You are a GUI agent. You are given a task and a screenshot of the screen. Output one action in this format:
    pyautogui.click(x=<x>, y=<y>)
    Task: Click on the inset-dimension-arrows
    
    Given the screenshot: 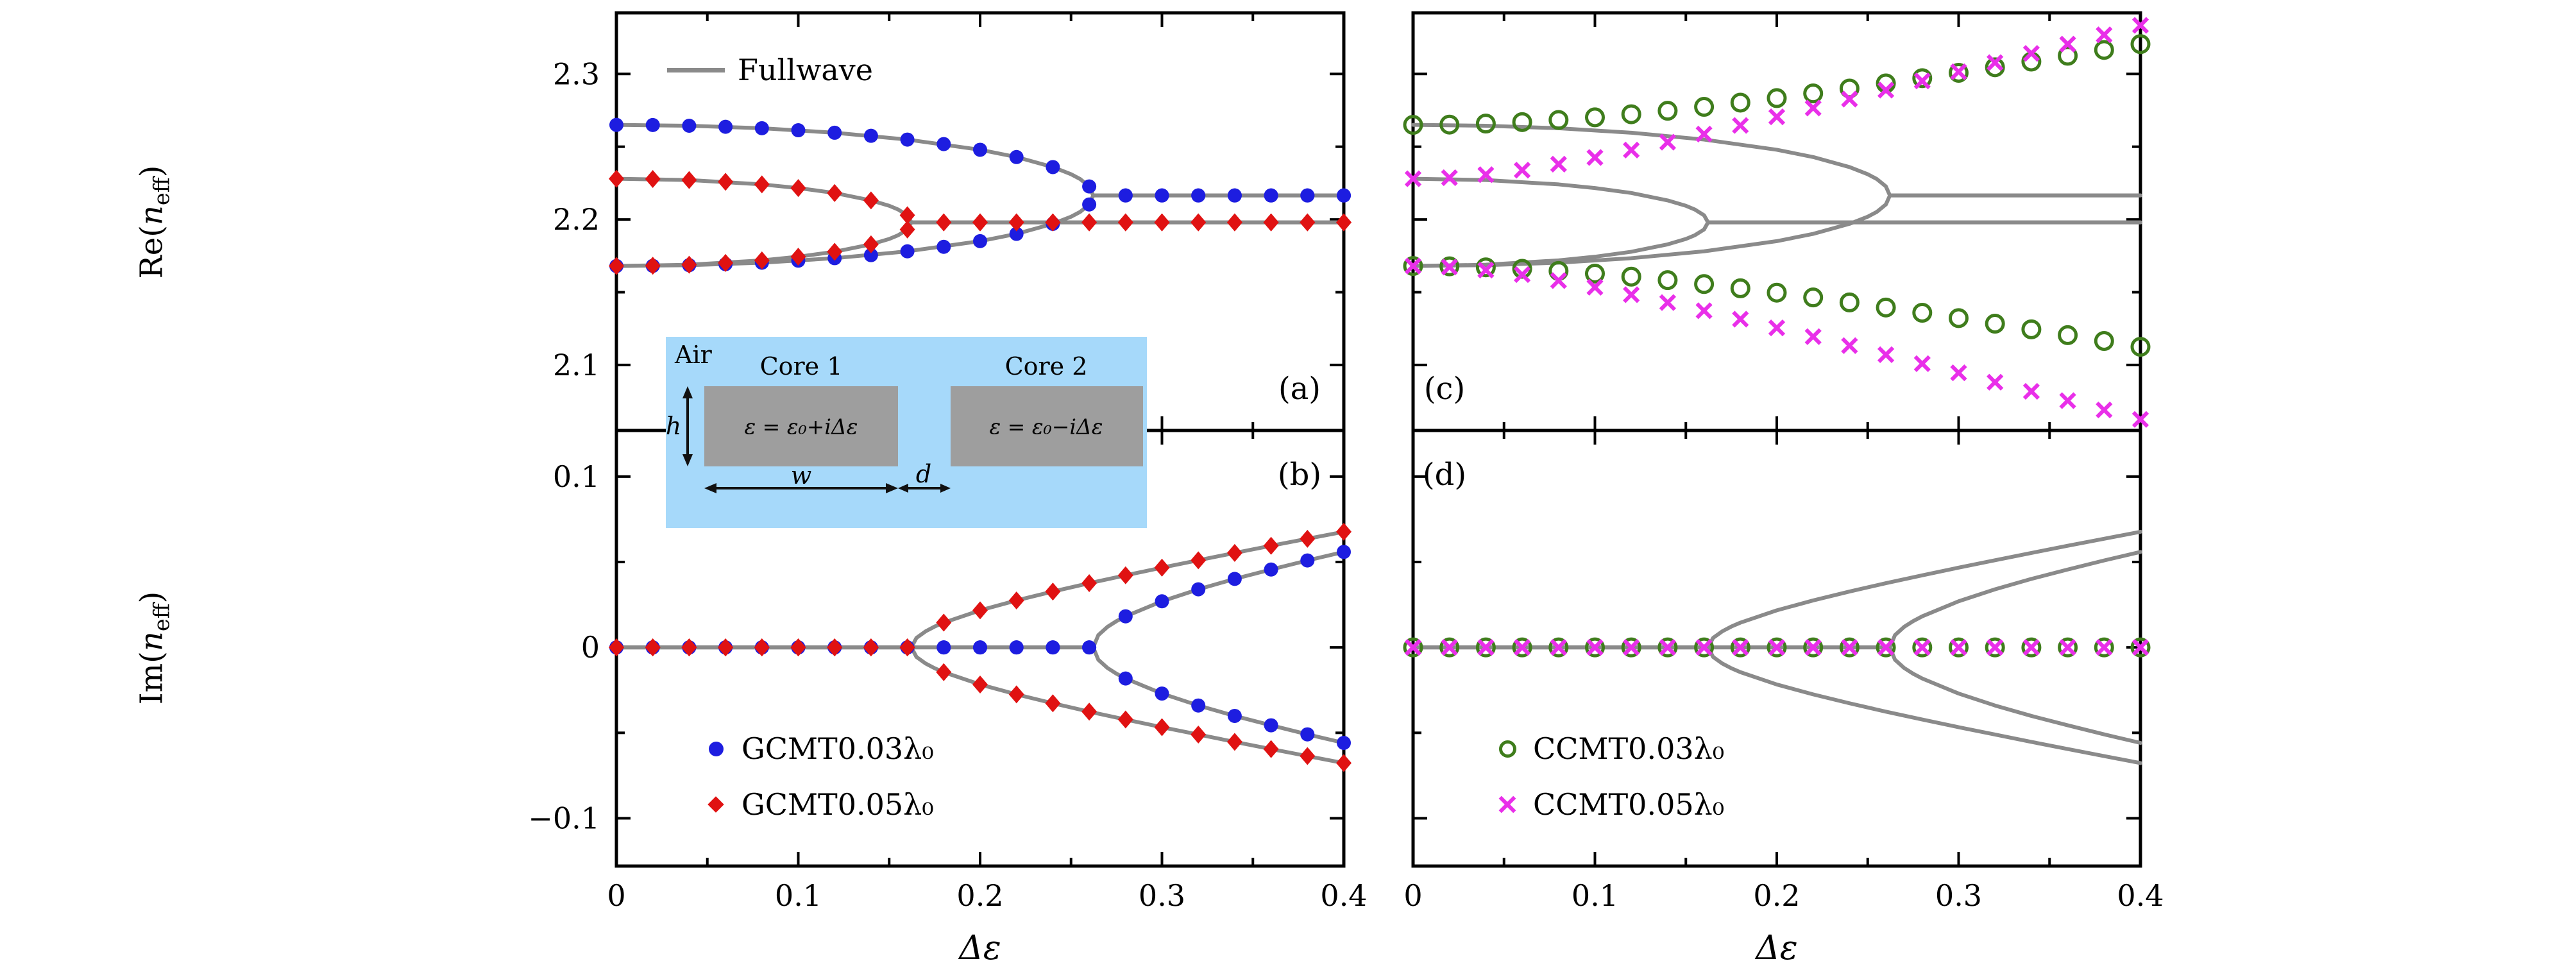 What is the action you would take?
    pyautogui.click(x=816, y=439)
    